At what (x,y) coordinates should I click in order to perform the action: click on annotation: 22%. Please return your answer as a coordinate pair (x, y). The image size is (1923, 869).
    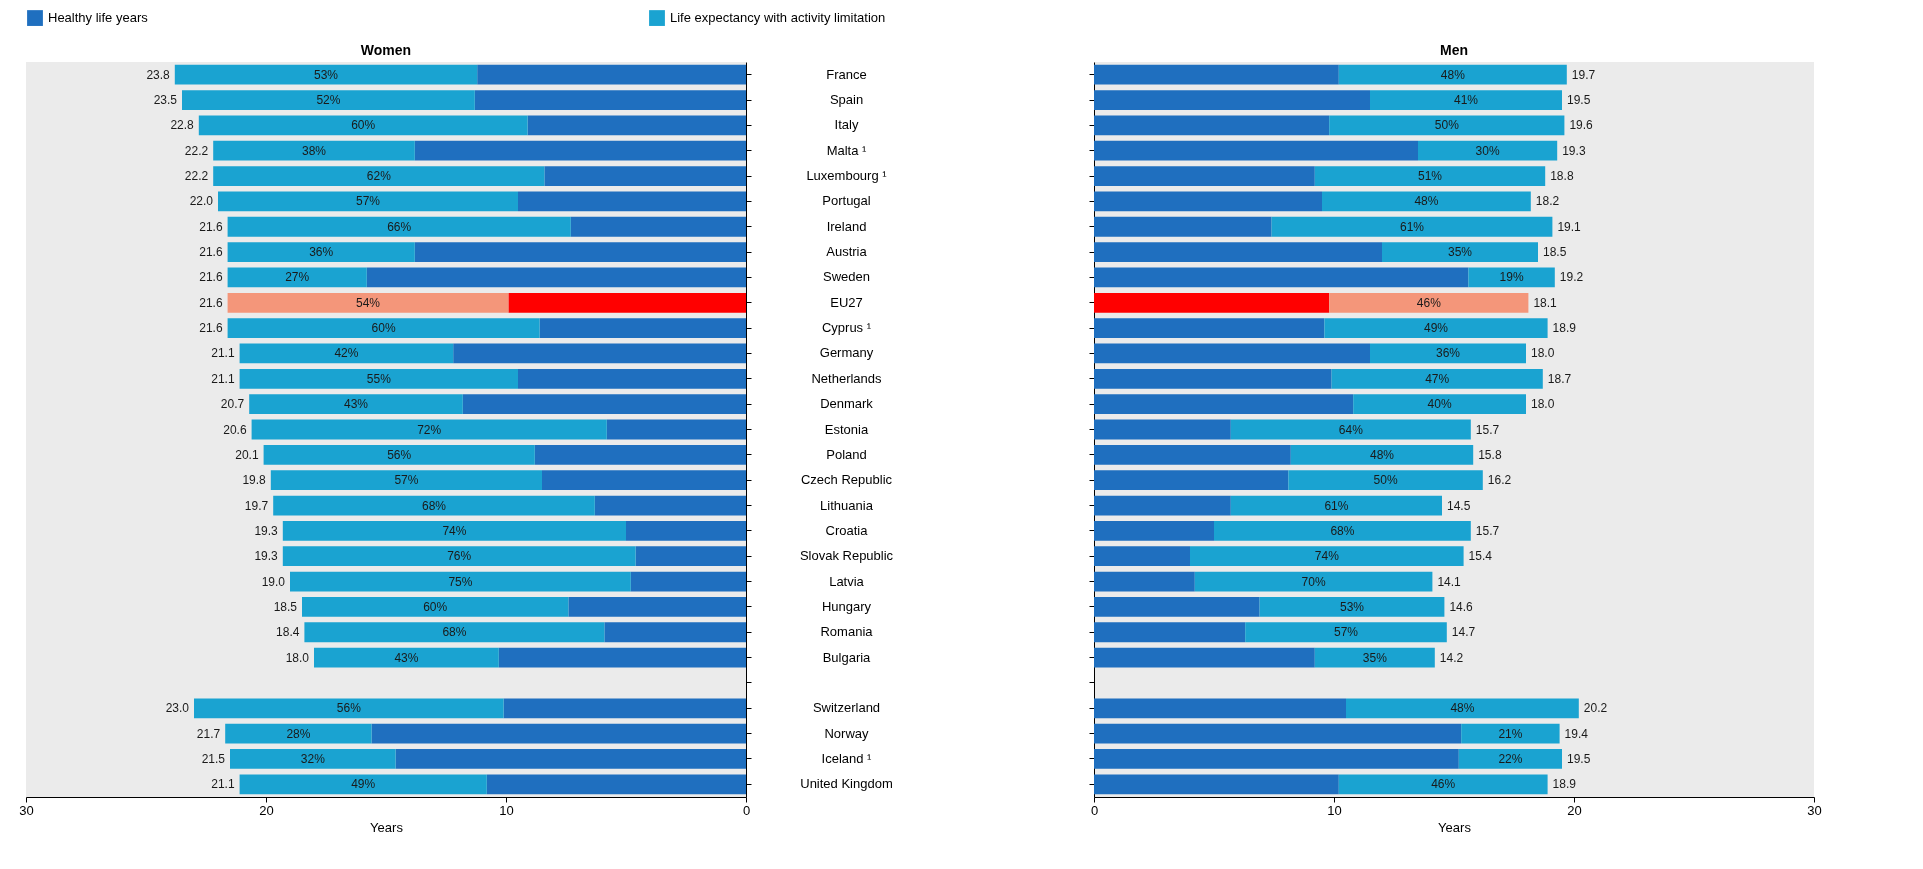
    Looking at the image, I should click on (1510, 758).